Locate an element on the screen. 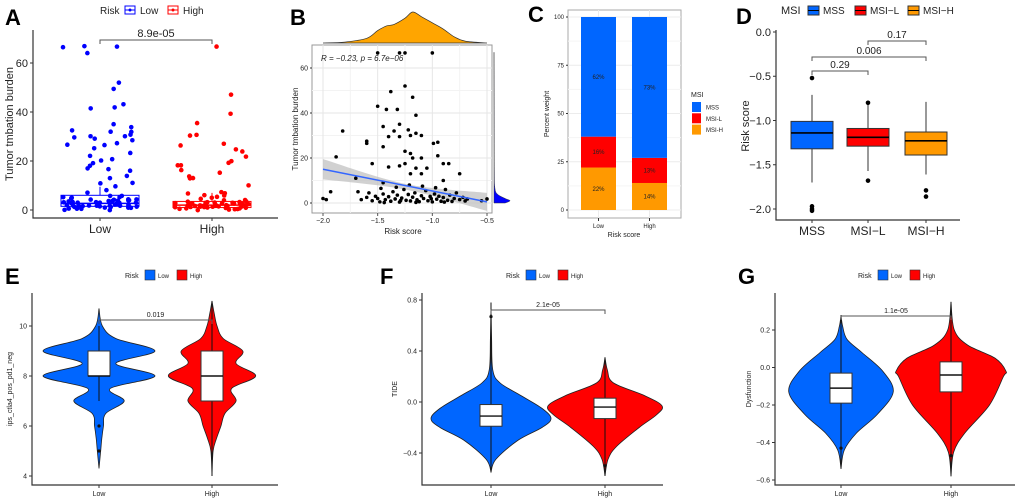 The height and width of the screenshot is (499, 1020). legend-label: Low is located at coordinates (164, 277).